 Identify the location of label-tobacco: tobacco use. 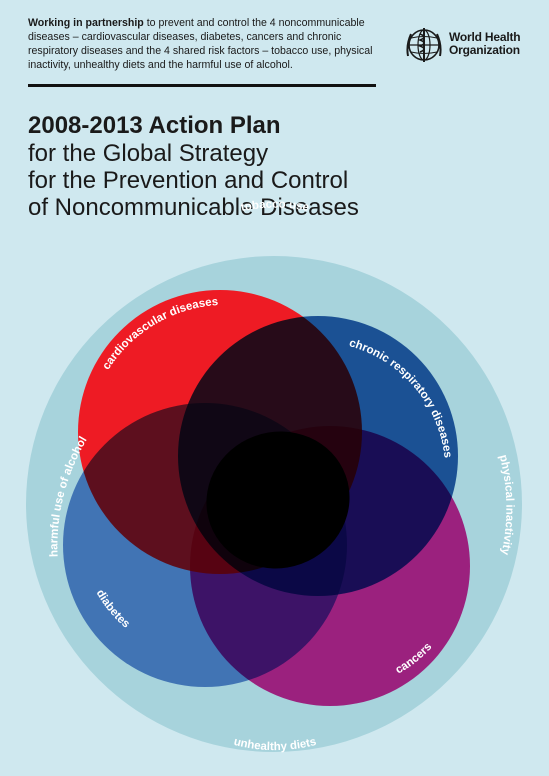
(275, 206).